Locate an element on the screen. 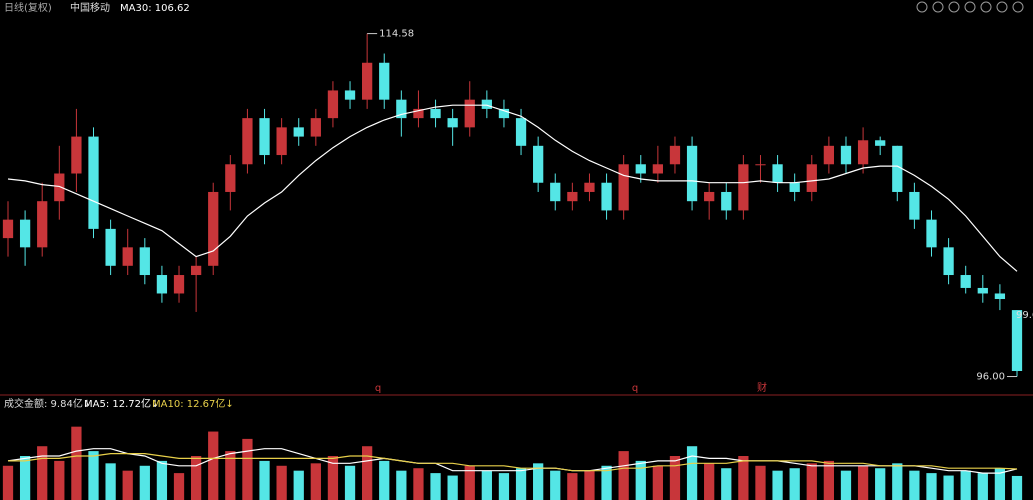 This screenshot has width=1033, height=500. last-label: 99.6 is located at coordinates (1024, 315).